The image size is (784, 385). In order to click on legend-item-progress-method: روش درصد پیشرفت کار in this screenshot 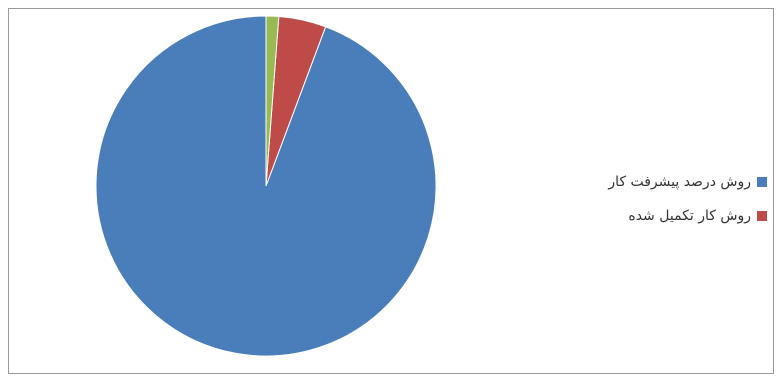, I will do `click(652, 182)`.